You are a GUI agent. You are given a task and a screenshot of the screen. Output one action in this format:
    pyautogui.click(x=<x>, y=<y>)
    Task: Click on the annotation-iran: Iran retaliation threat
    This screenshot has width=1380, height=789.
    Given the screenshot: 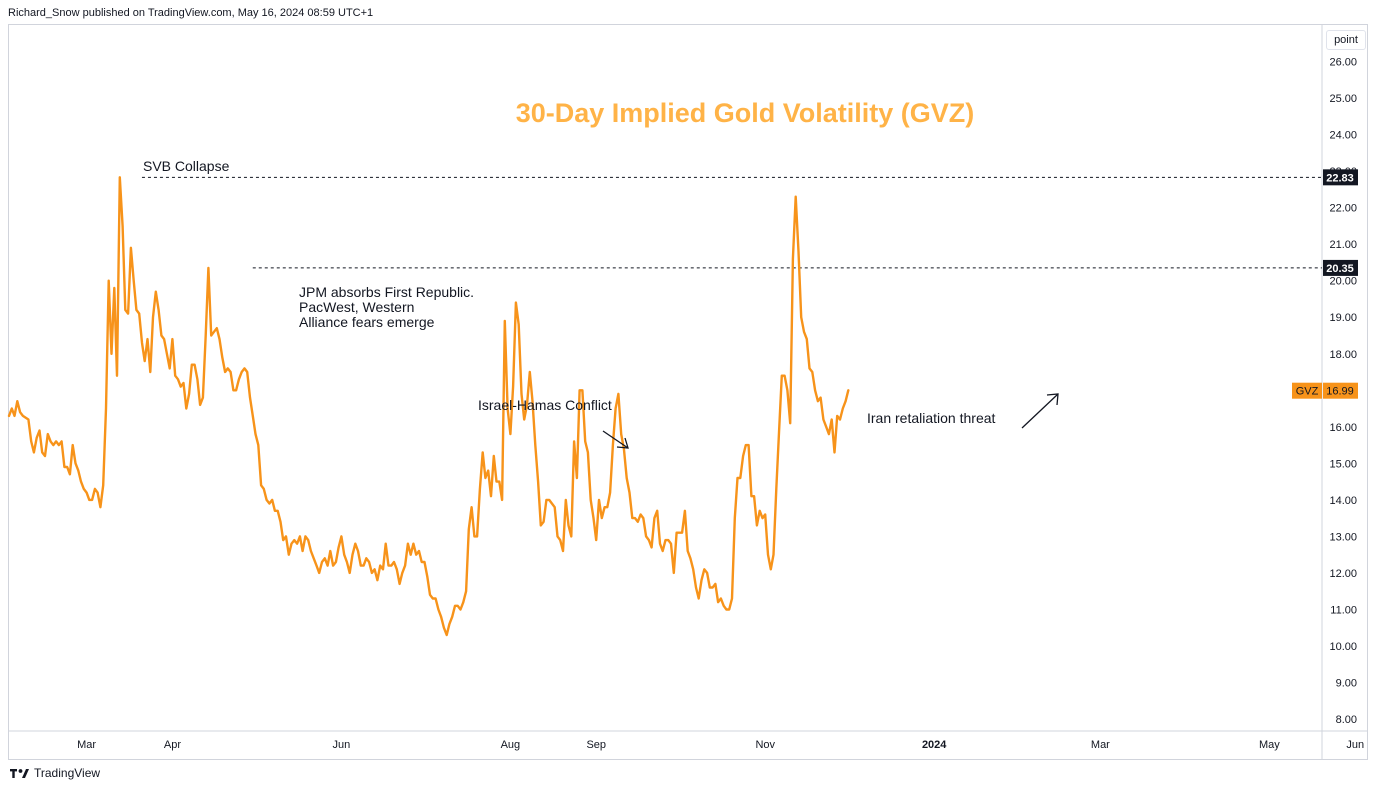 What is the action you would take?
    pyautogui.click(x=931, y=418)
    